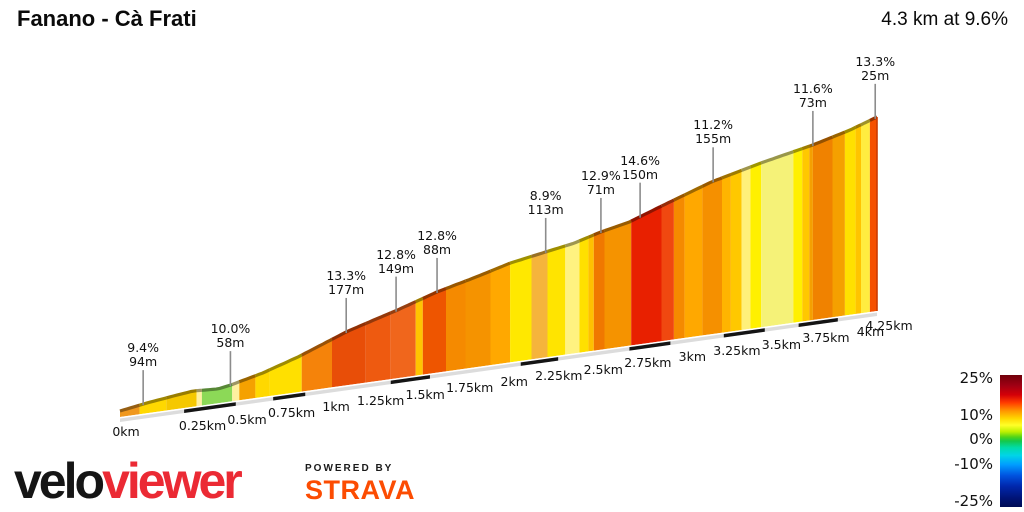 Image resolution: width=1024 pixels, height=512 pixels. What do you see at coordinates (944, 19) in the screenshot?
I see `climb-summary: 4.3 km at 9.6%` at bounding box center [944, 19].